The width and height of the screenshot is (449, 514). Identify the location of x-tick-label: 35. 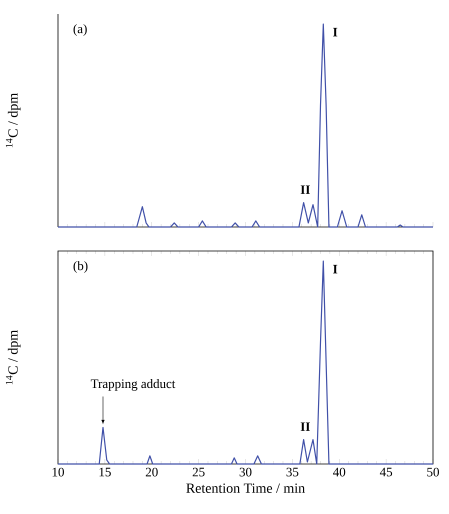
(292, 472).